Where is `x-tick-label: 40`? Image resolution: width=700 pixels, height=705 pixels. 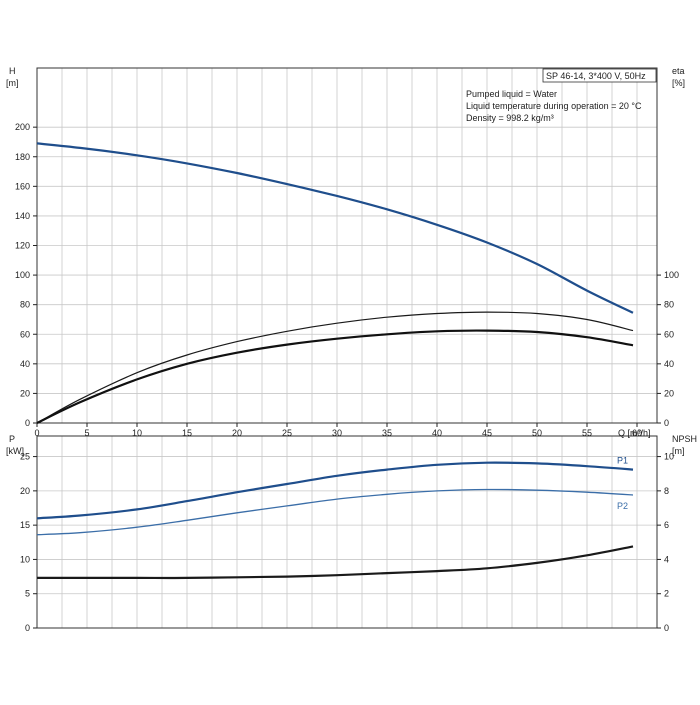 x-tick-label: 40 is located at coordinates (437, 433).